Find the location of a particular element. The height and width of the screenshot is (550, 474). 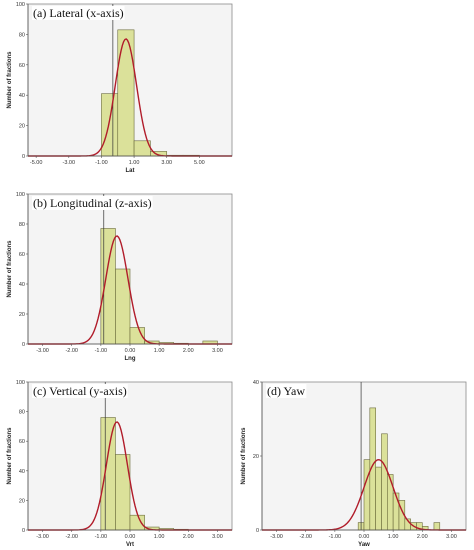

x-tick-label: 5.00 is located at coordinates (199, 163).